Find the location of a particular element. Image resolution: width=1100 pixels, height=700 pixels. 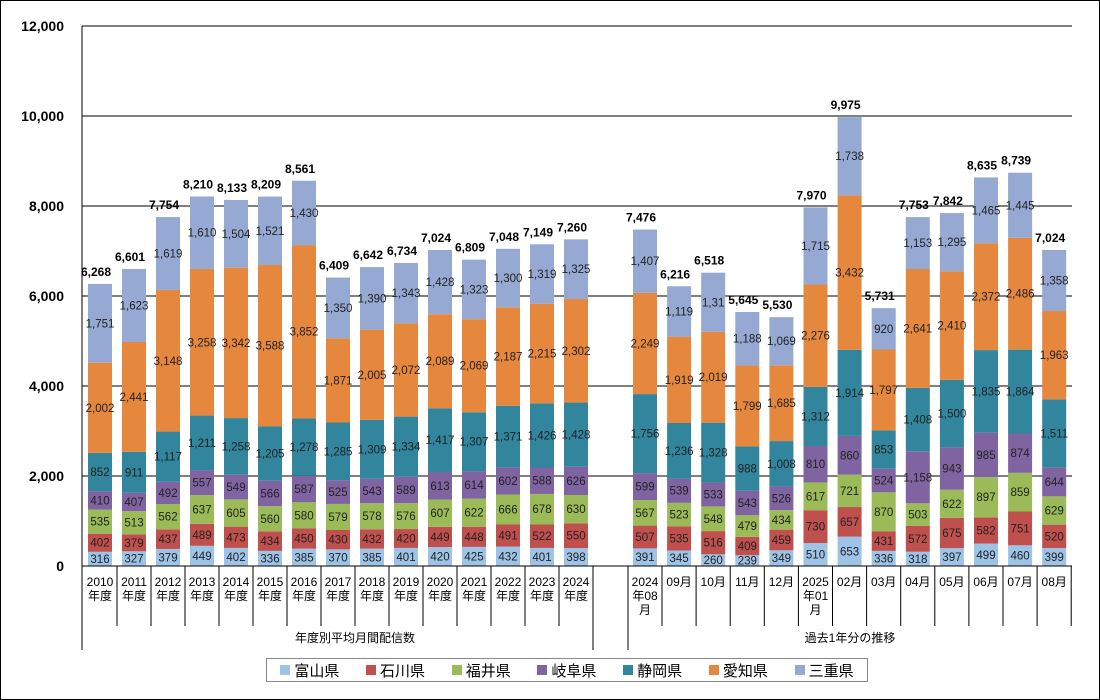

group-label: 年度別平均月間配信数 is located at coordinates (355, 637).